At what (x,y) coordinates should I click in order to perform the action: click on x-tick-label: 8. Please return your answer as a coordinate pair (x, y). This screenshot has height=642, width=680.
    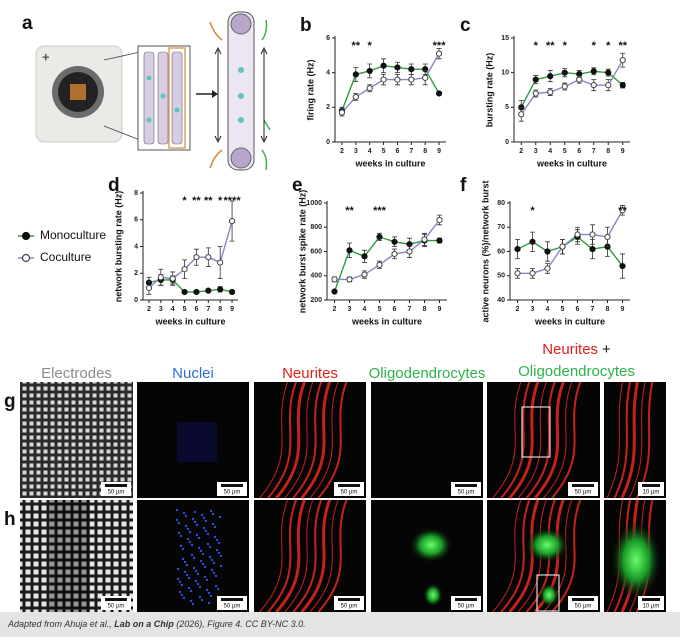
    Looking at the image, I should click on (425, 309).